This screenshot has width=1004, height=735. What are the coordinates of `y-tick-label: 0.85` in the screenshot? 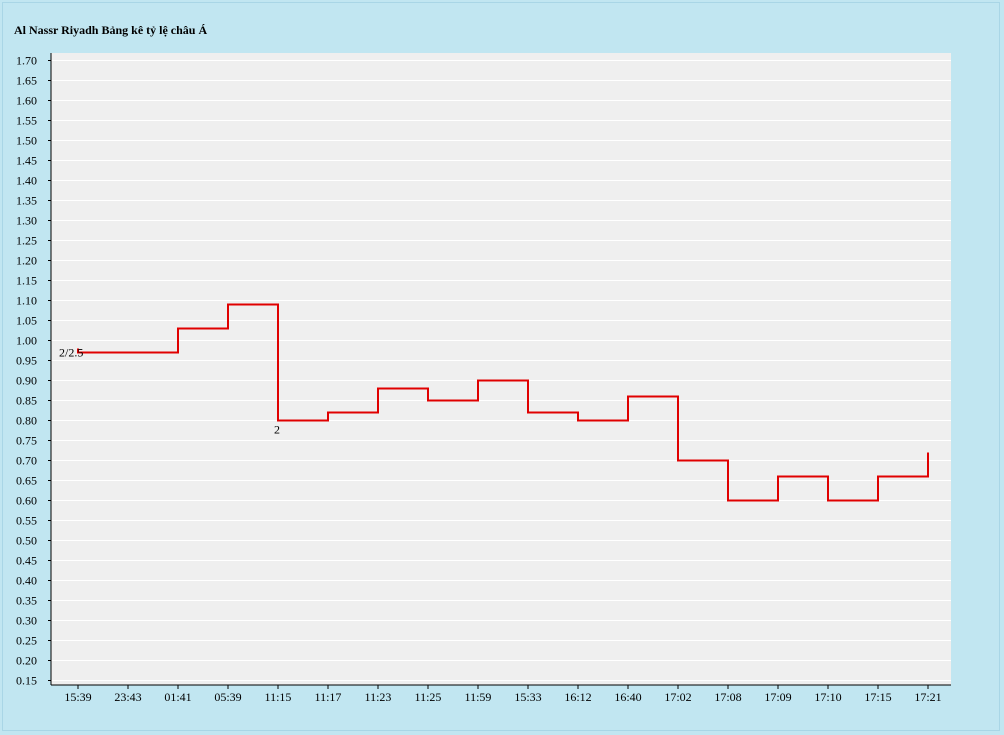 It's located at (26, 401).